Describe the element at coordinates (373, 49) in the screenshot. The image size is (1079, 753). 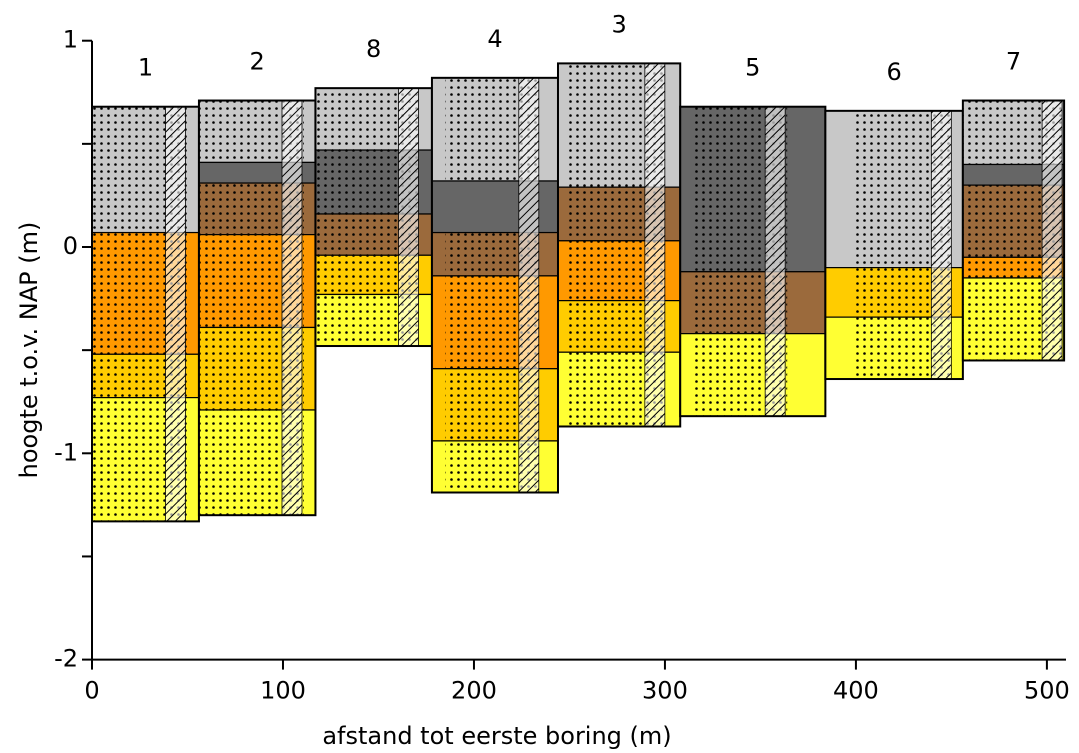
I see `borehole-label: 8` at that location.